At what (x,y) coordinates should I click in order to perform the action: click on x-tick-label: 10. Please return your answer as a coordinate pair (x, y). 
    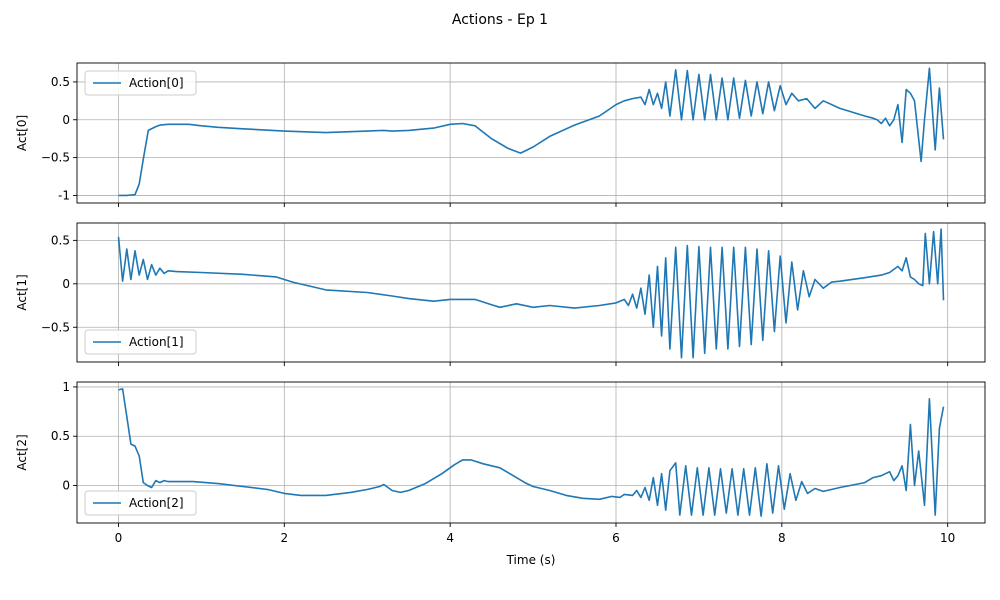
    Looking at the image, I should click on (947, 538).